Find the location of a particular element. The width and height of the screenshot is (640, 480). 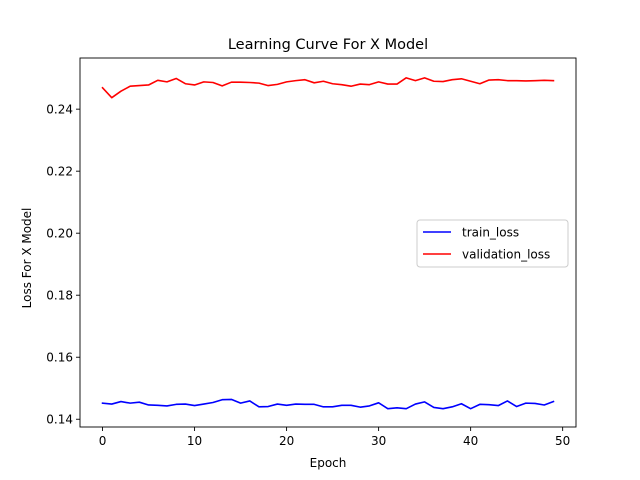

x-tick-label: 30 is located at coordinates (378, 441).